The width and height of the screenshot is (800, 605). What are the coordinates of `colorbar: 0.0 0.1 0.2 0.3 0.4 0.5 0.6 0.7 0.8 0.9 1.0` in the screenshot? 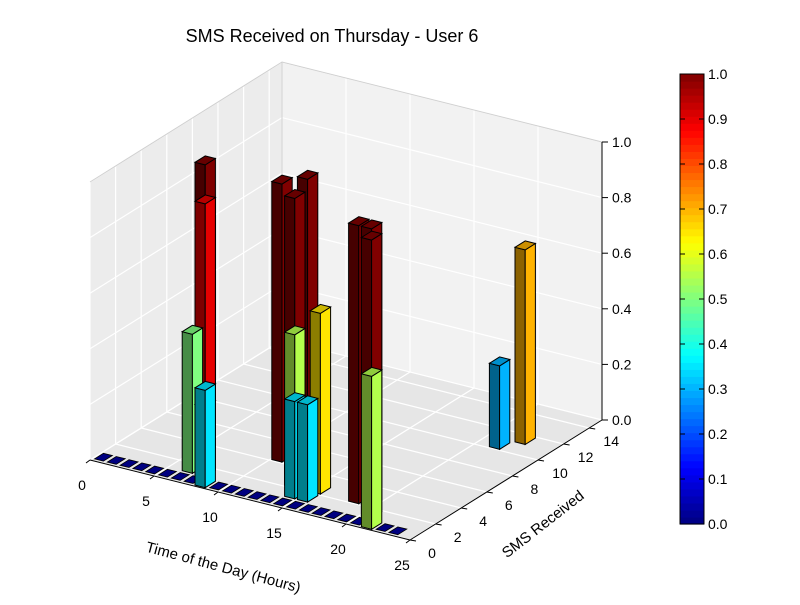 It's located at (703, 299).